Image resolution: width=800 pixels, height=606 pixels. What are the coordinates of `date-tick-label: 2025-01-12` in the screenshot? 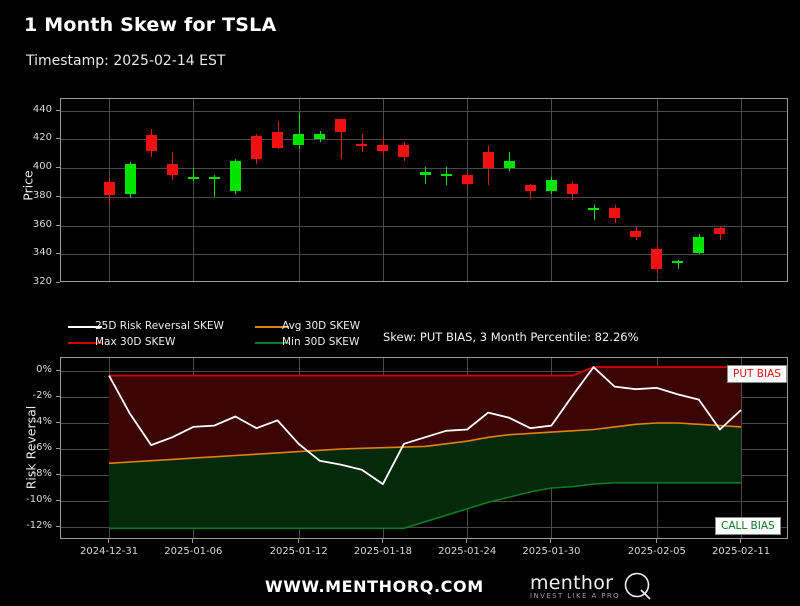 It's located at (298, 551).